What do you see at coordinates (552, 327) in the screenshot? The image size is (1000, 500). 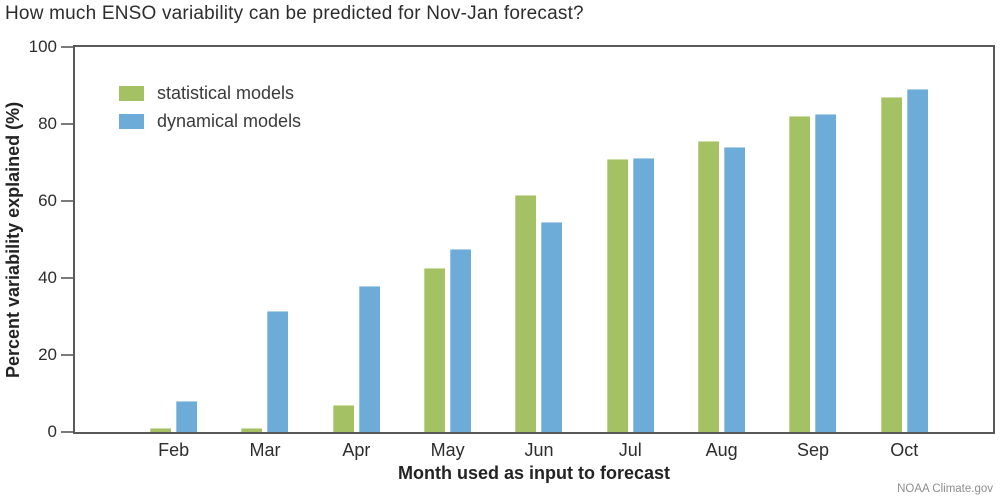 I see `bar-dynamical-jun` at bounding box center [552, 327].